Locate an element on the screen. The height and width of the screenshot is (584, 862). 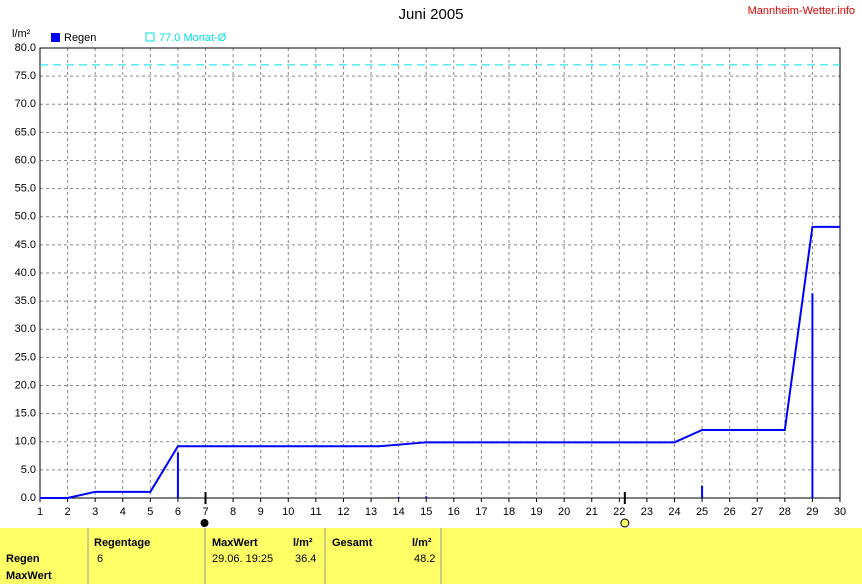
y-tick-label: 60.0 is located at coordinates (25, 160).